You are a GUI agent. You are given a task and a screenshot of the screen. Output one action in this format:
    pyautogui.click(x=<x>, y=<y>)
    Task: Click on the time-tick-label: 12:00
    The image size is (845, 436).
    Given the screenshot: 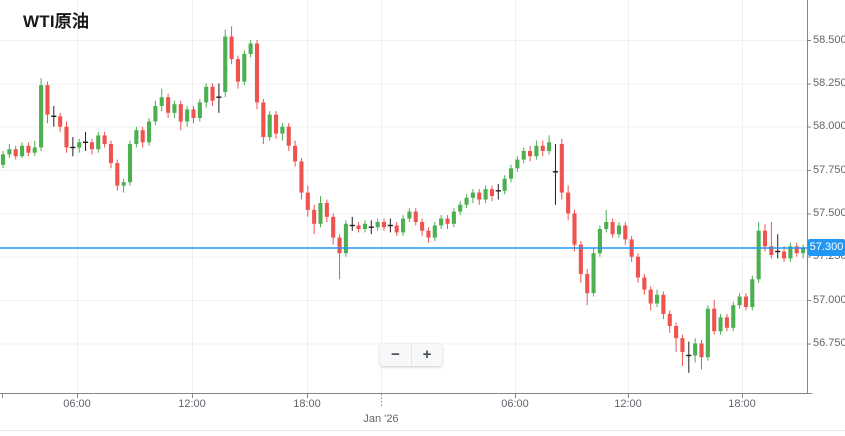 What is the action you would take?
    pyautogui.click(x=628, y=404)
    